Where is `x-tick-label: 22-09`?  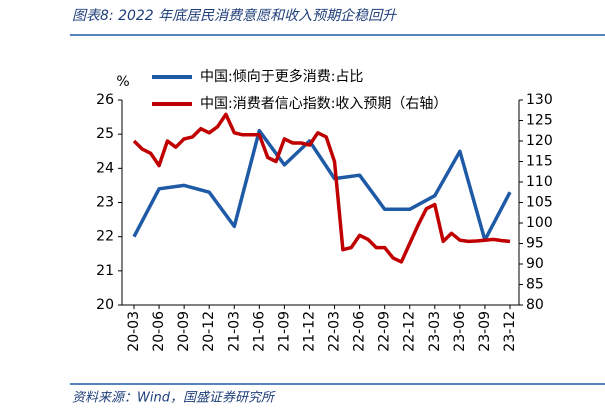
x-tick-label: 22-09 is located at coordinates (385, 331).